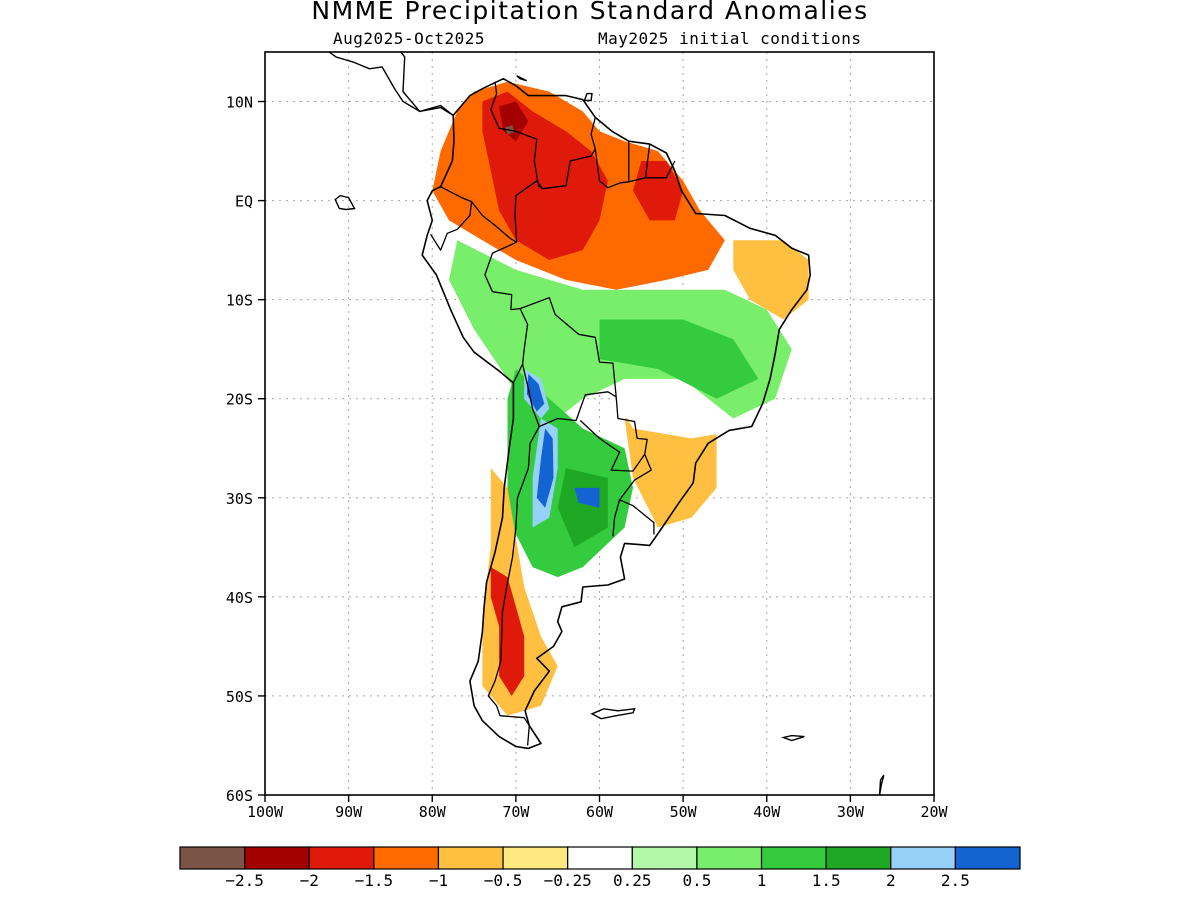 This screenshot has height=900, width=1200. I want to click on chart-title: NMME Precipitation Standard Anomalies, so click(590, 12).